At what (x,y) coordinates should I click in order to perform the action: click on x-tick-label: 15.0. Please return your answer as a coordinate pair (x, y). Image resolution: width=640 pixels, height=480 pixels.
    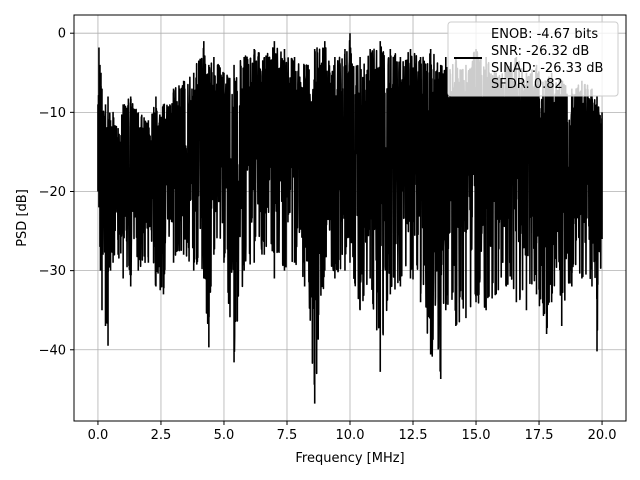
    Looking at the image, I should click on (476, 435).